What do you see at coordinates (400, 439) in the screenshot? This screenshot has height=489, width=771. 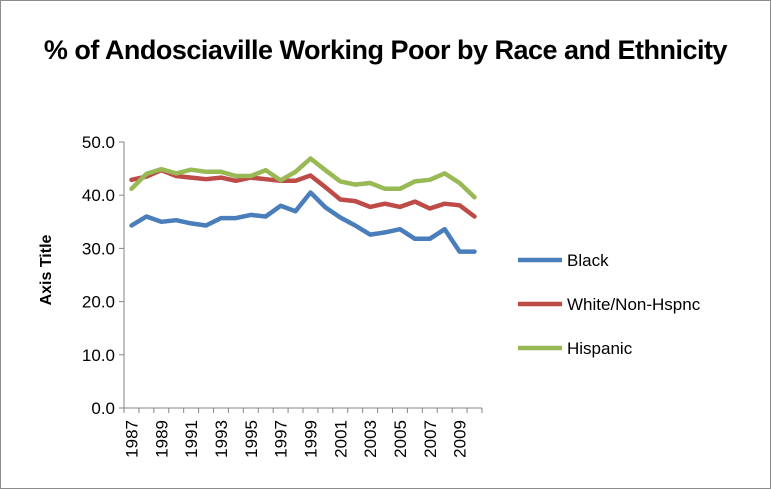 I see `x-tick-label: 2005` at bounding box center [400, 439].